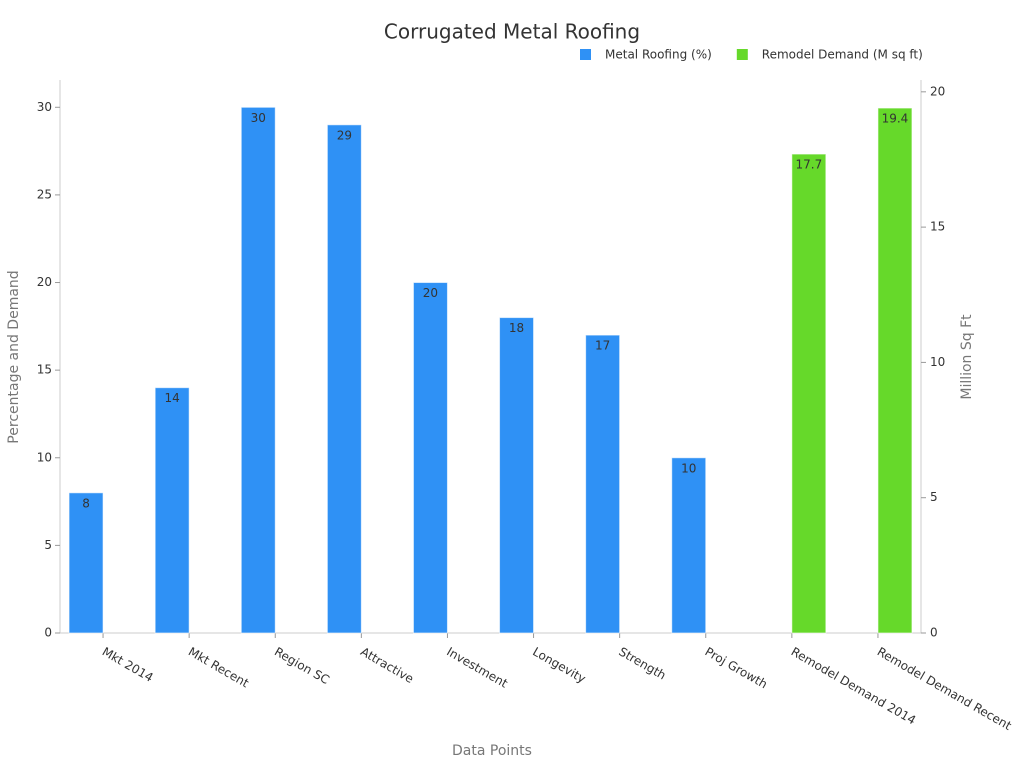 The image size is (1024, 768). What do you see at coordinates (44, 282) in the screenshot?
I see `y-tick-label: 20` at bounding box center [44, 282].